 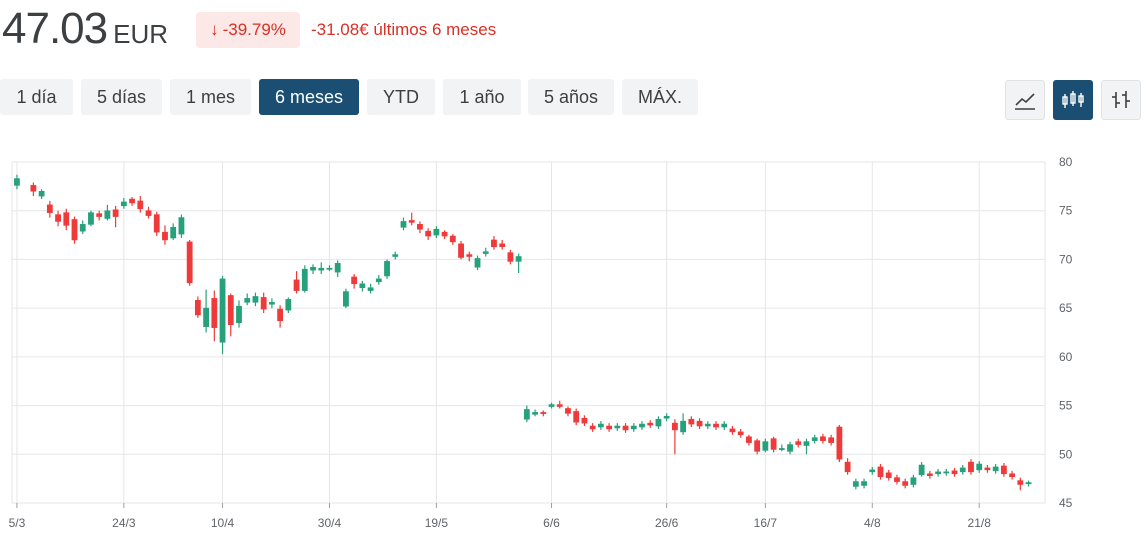 What do you see at coordinates (1121, 100) in the screenshot?
I see `ohlc-chart-button` at bounding box center [1121, 100].